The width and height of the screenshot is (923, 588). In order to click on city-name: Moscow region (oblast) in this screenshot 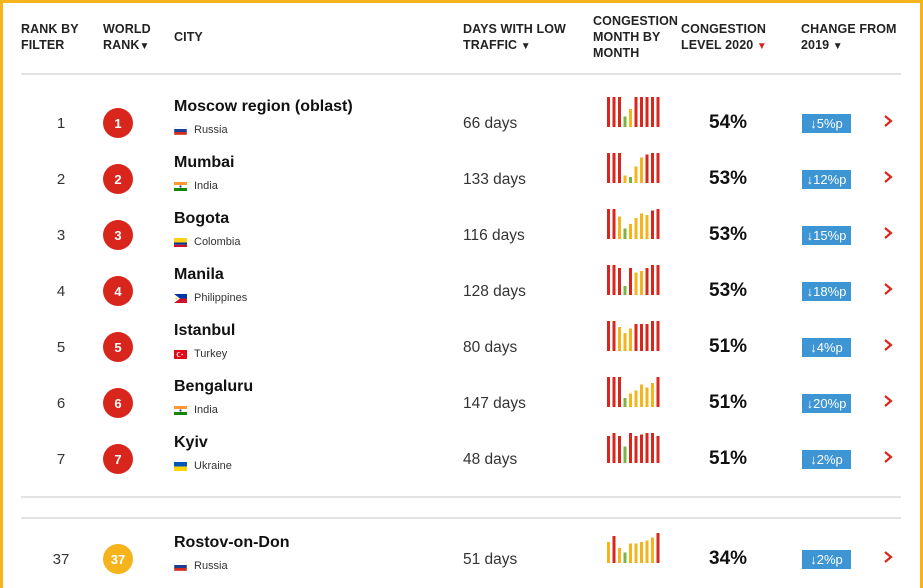, I will do `click(263, 106)`.